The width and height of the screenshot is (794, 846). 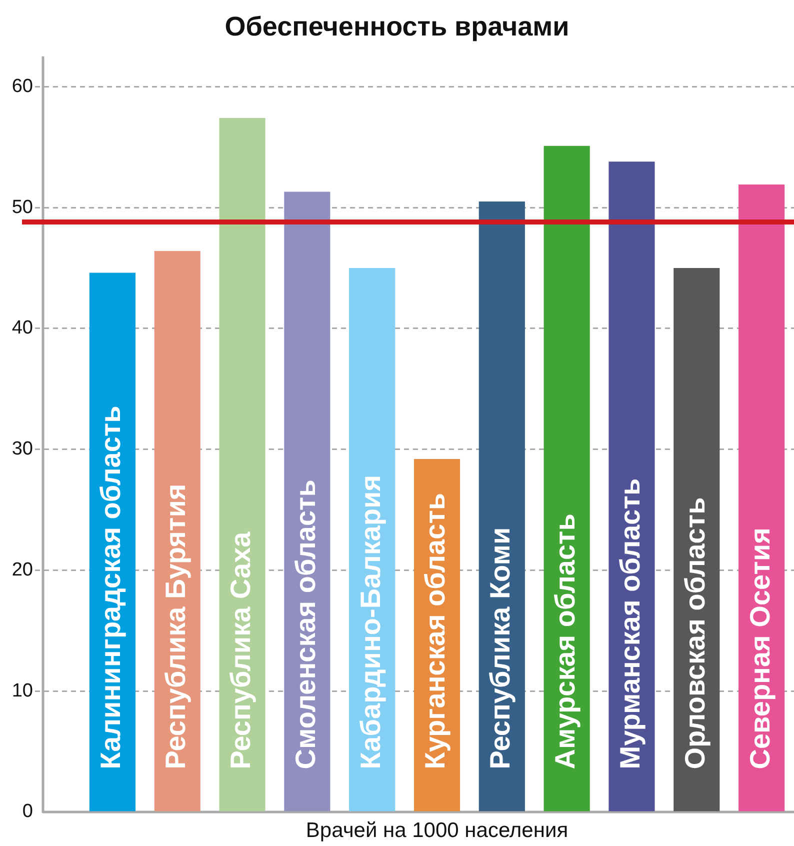 What do you see at coordinates (22, 449) in the screenshot?
I see `y-tick-label: 30` at bounding box center [22, 449].